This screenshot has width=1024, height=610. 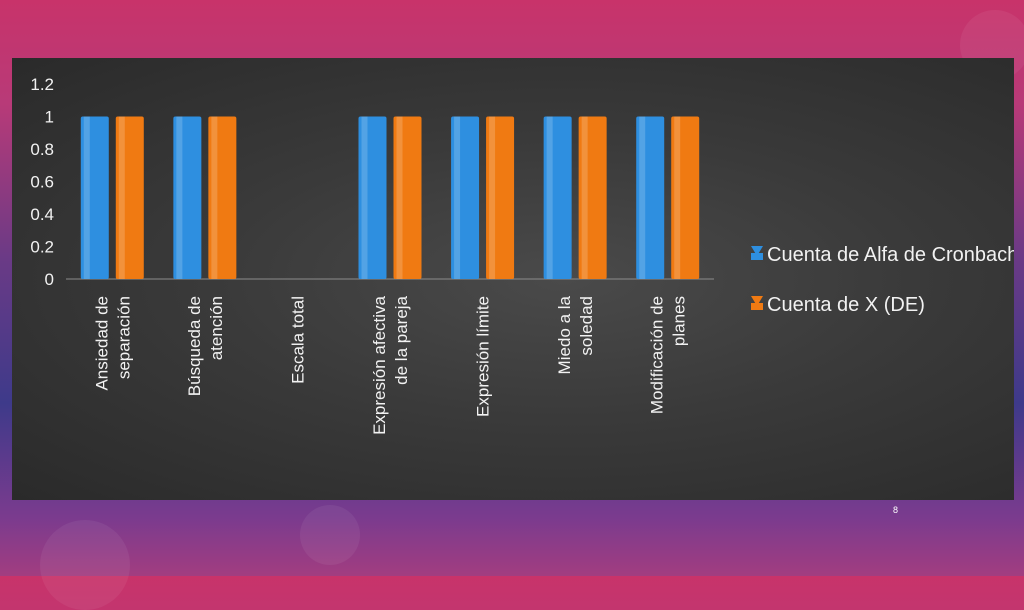 What do you see at coordinates (379, 364) in the screenshot?
I see `category-label-line: Expresión afectiva` at bounding box center [379, 364].